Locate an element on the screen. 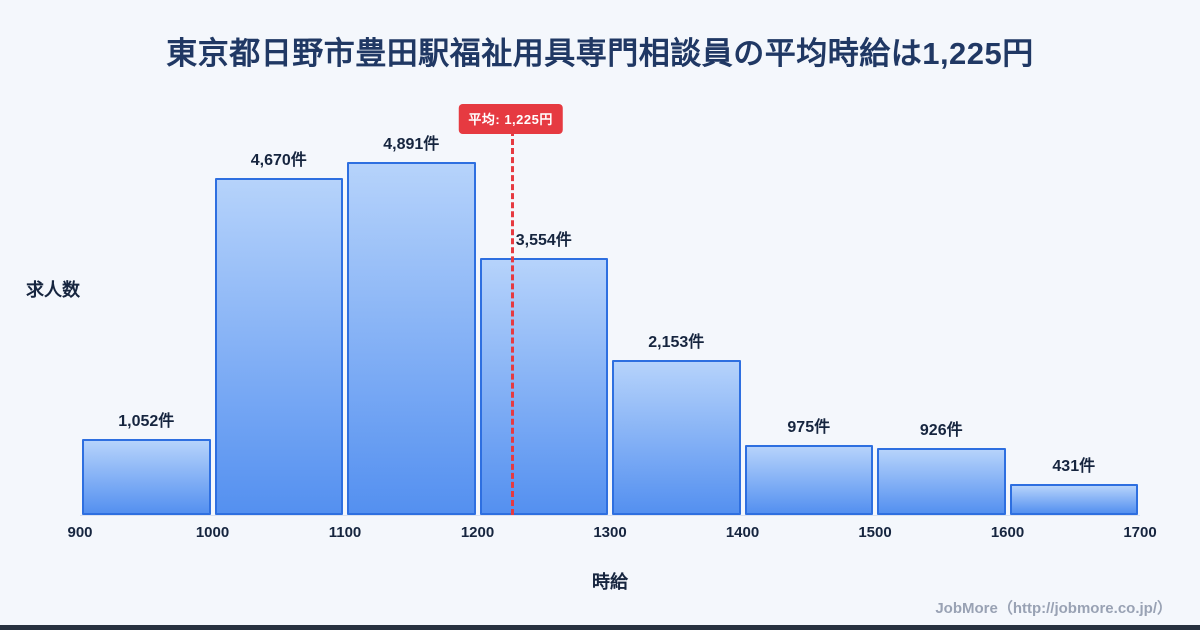 This screenshot has height=630, width=1200. x-tick-label: 1500 is located at coordinates (875, 532).